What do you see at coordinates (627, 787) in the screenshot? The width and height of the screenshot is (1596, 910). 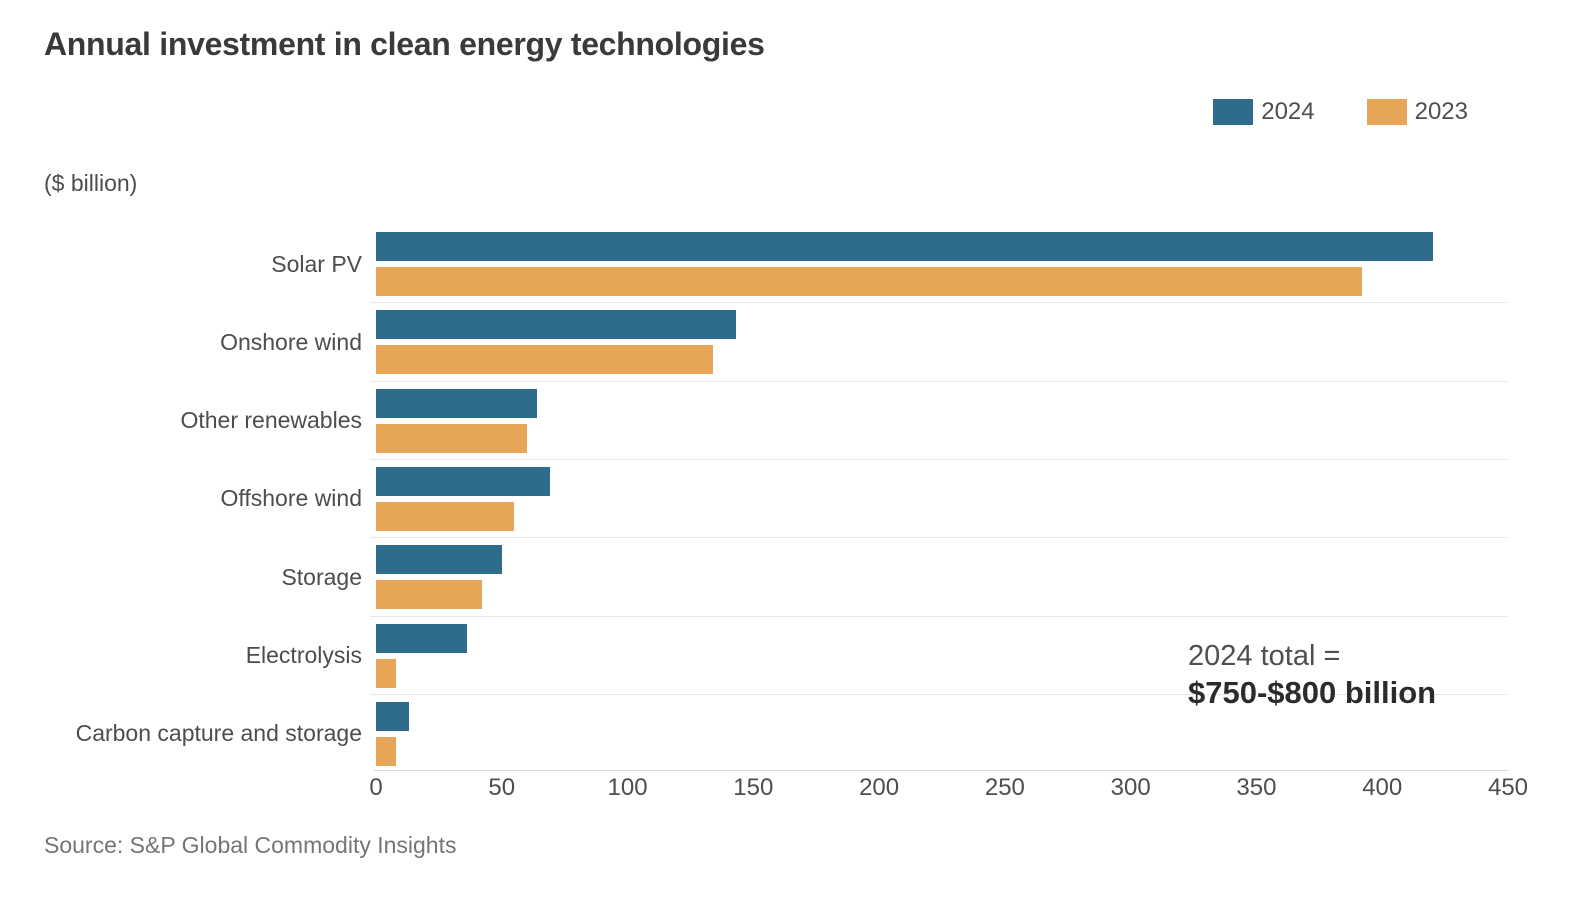 I see `x-tick-label: 100` at bounding box center [627, 787].